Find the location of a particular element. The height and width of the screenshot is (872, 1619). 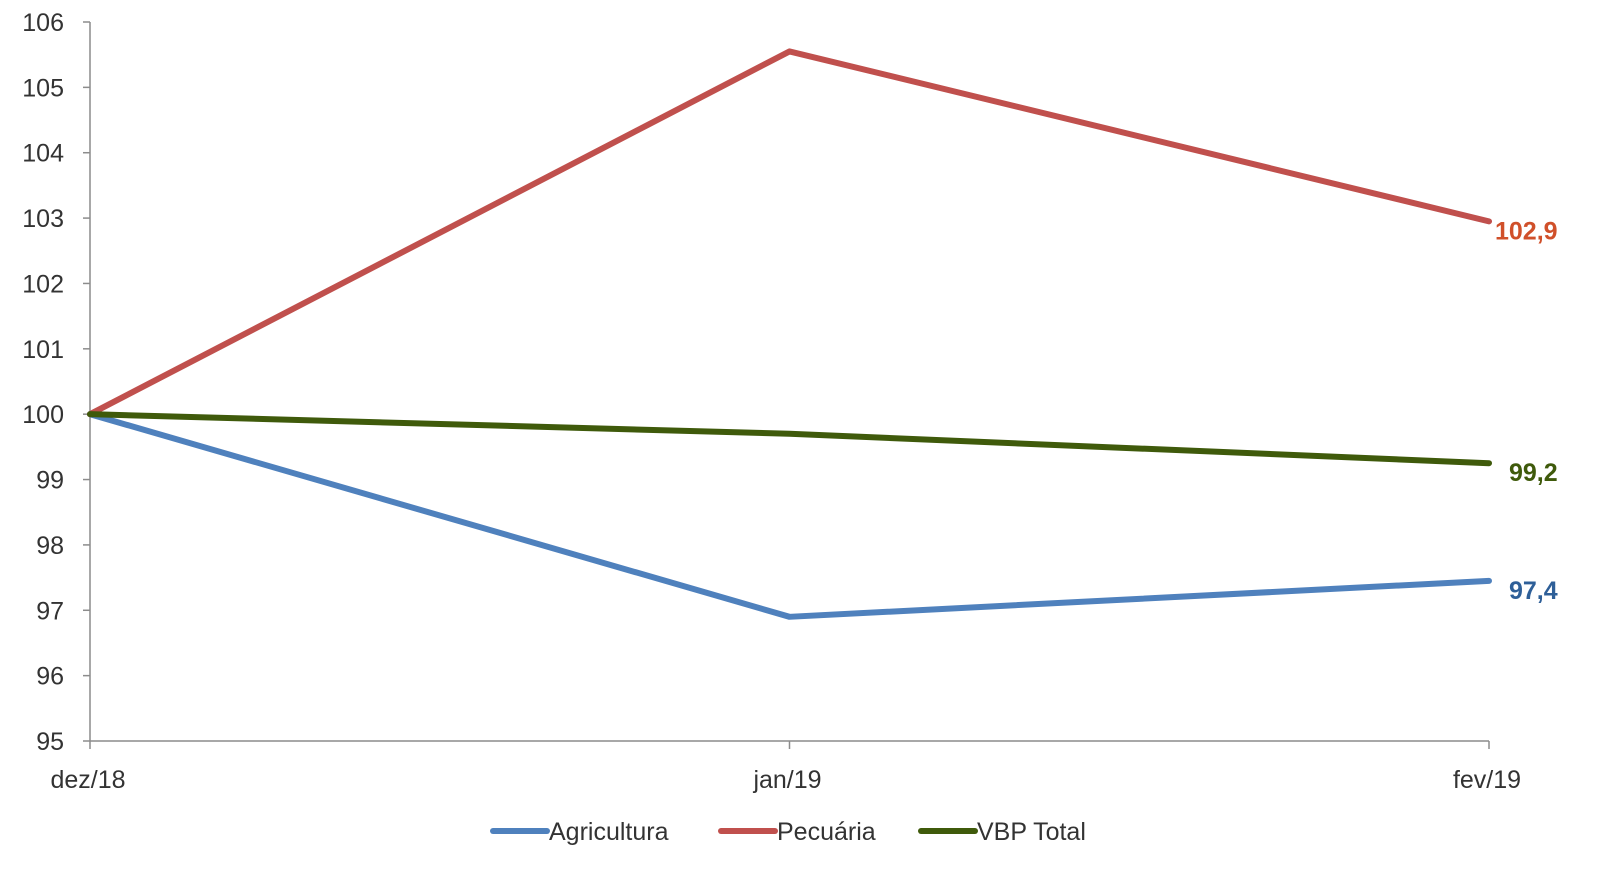

end-label-vbp-total: 99,2 is located at coordinates (1533, 473).